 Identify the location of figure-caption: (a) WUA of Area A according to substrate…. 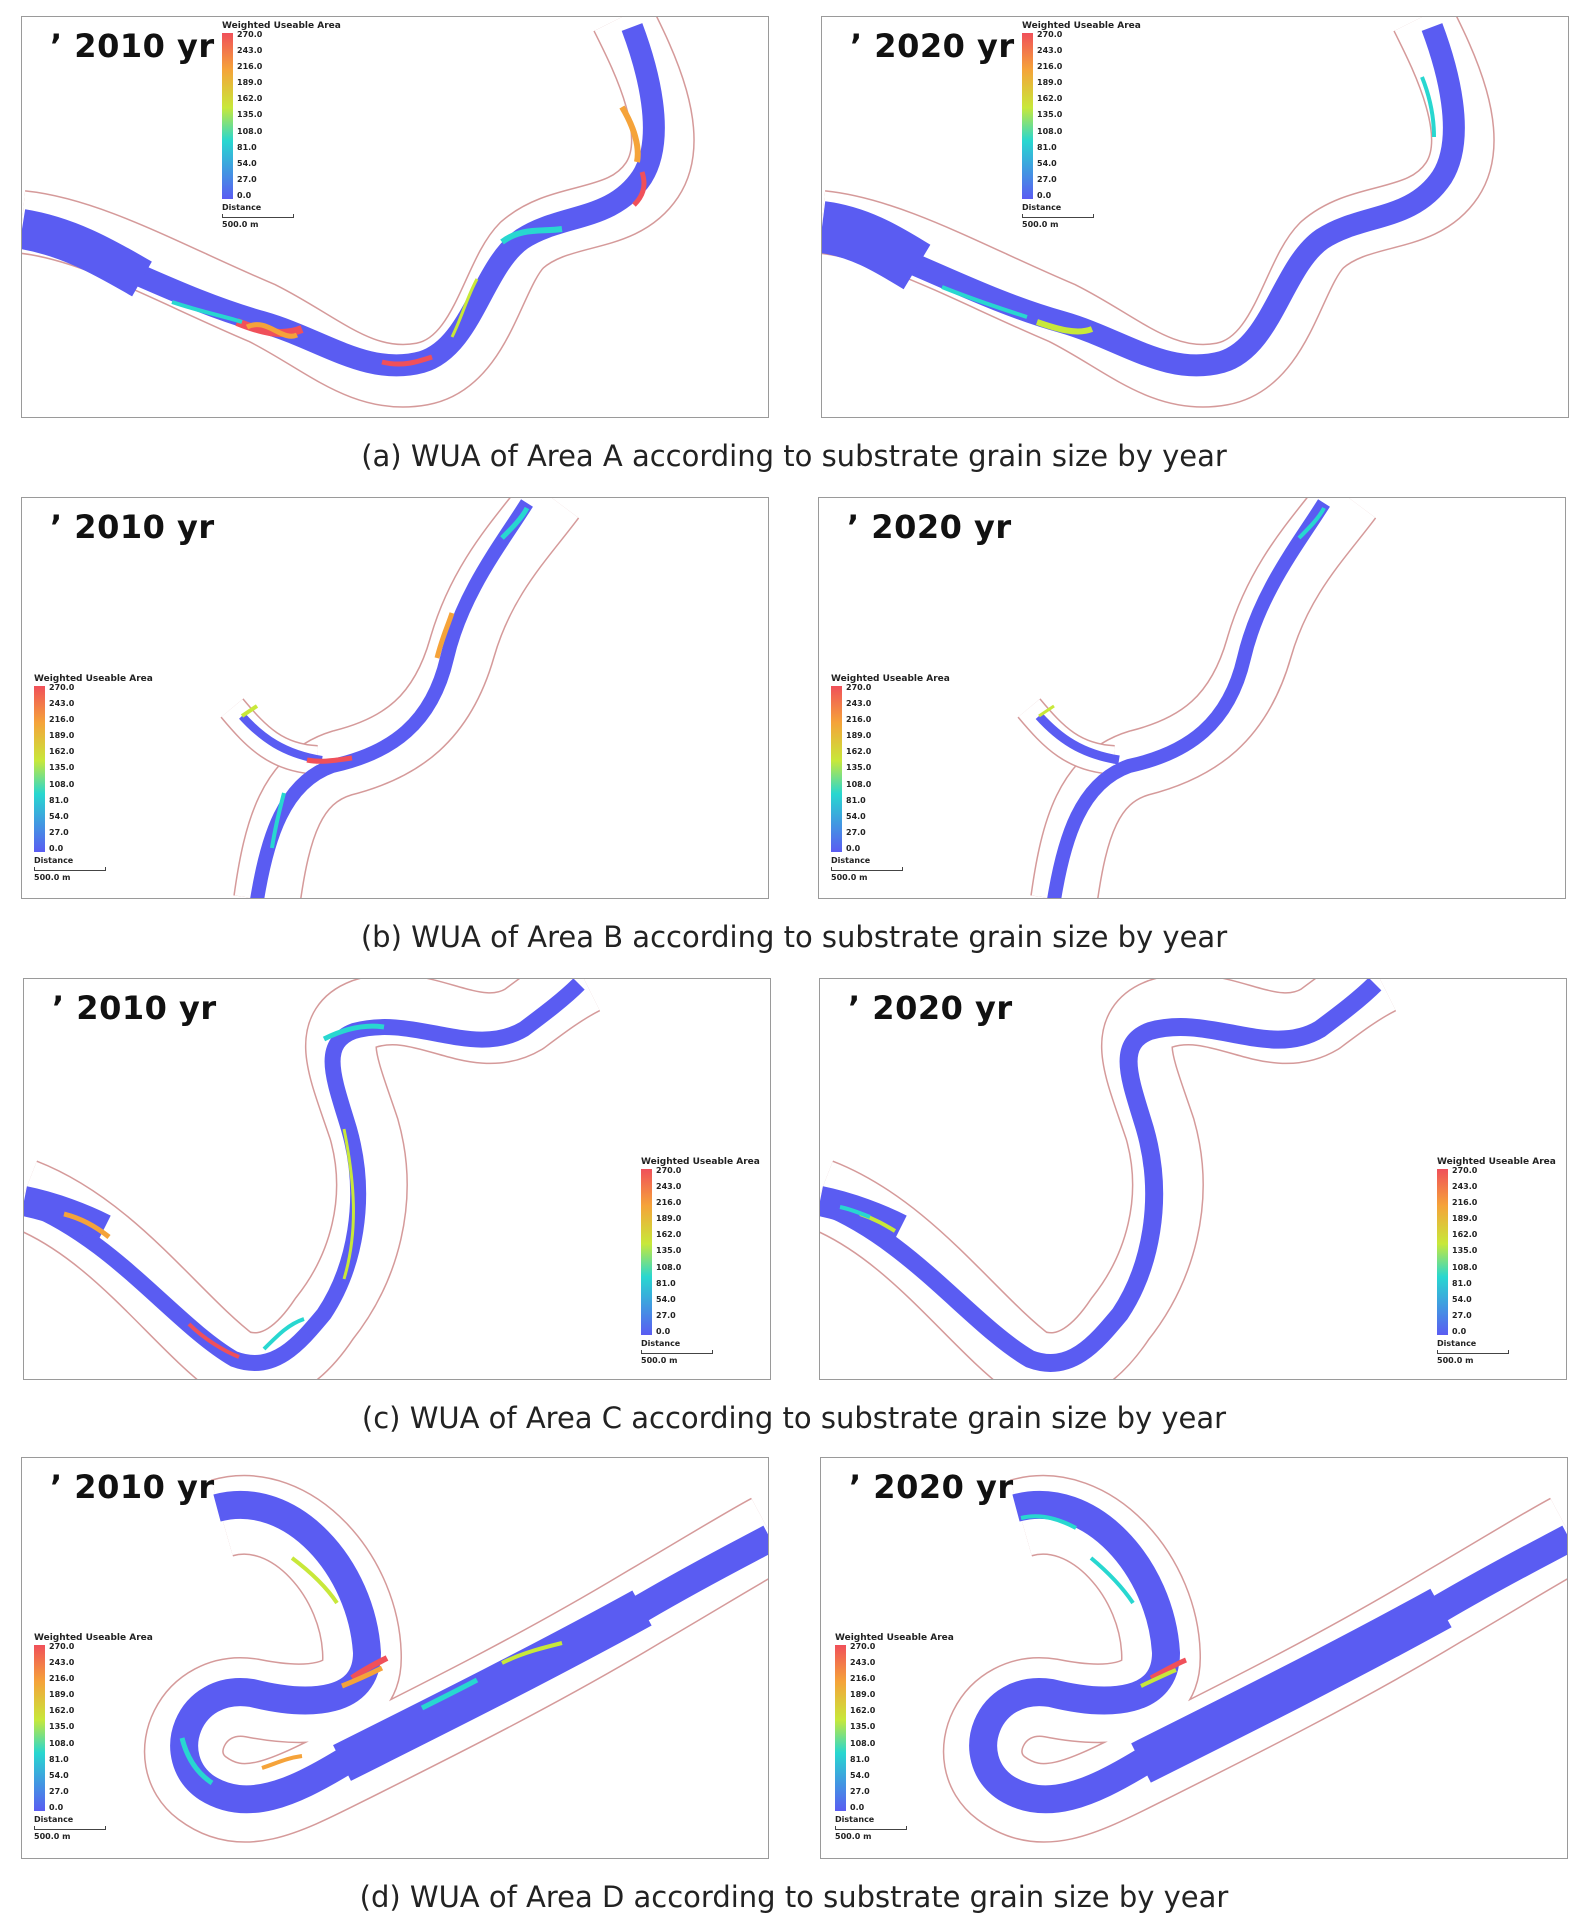
(794, 456).